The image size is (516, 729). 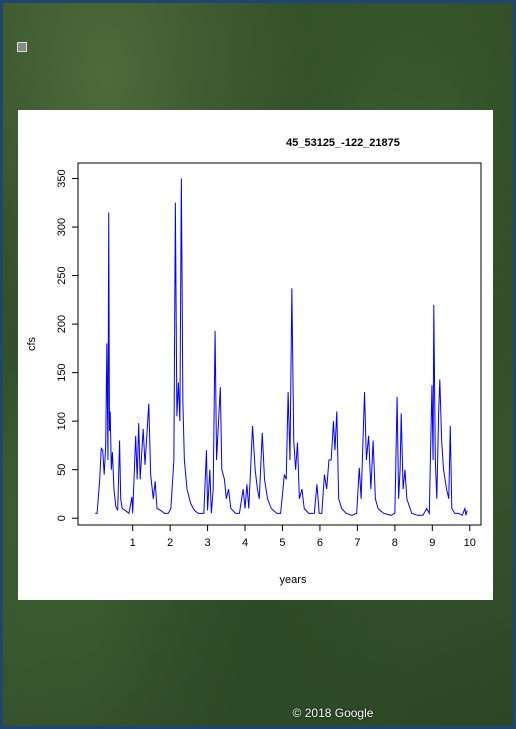 I want to click on y-tick-label: 100, so click(x=62, y=421).